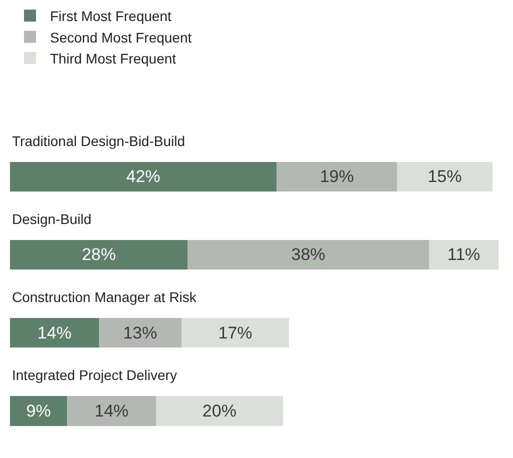 Image resolution: width=513 pixels, height=458 pixels. What do you see at coordinates (105, 297) in the screenshot?
I see `y-tick-label: Construction Manager at Risk` at bounding box center [105, 297].